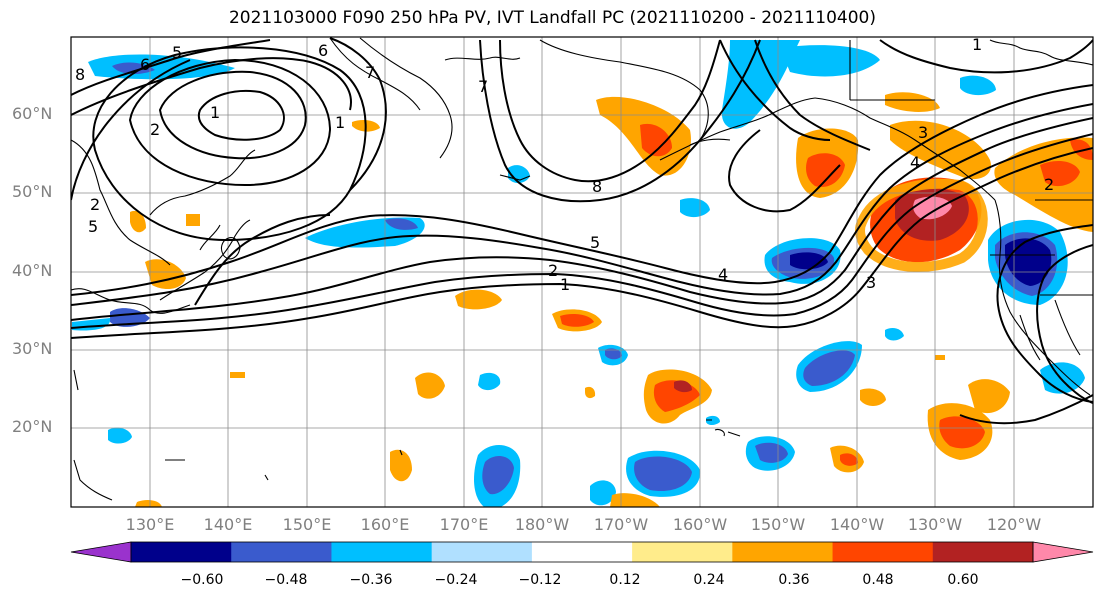 The width and height of the screenshot is (1105, 601). Describe the element at coordinates (385, 524) in the screenshot. I see `lon-label: 160°E` at that location.